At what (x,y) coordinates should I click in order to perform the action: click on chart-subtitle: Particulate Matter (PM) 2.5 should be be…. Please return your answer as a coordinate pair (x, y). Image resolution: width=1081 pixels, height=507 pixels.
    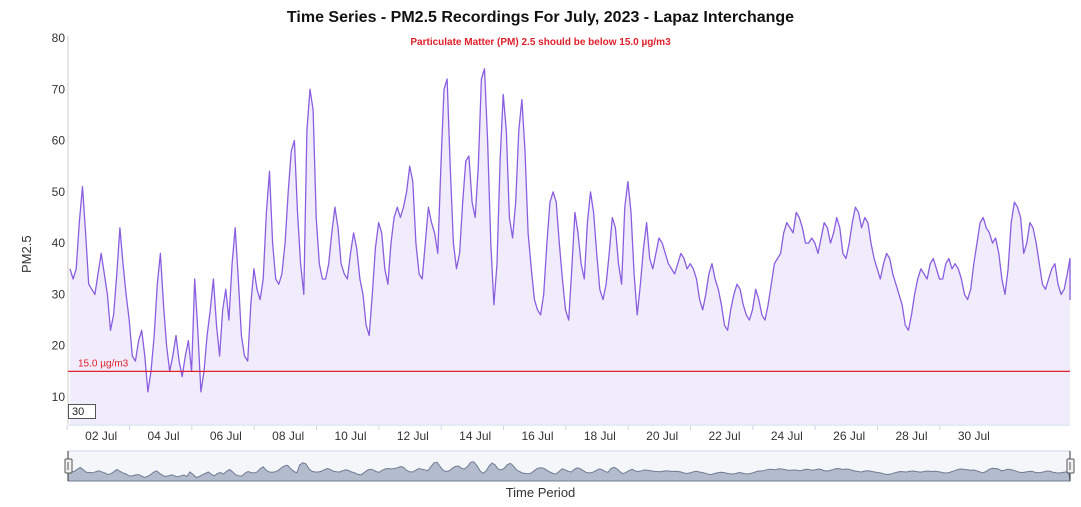
    Looking at the image, I should click on (540, 42).